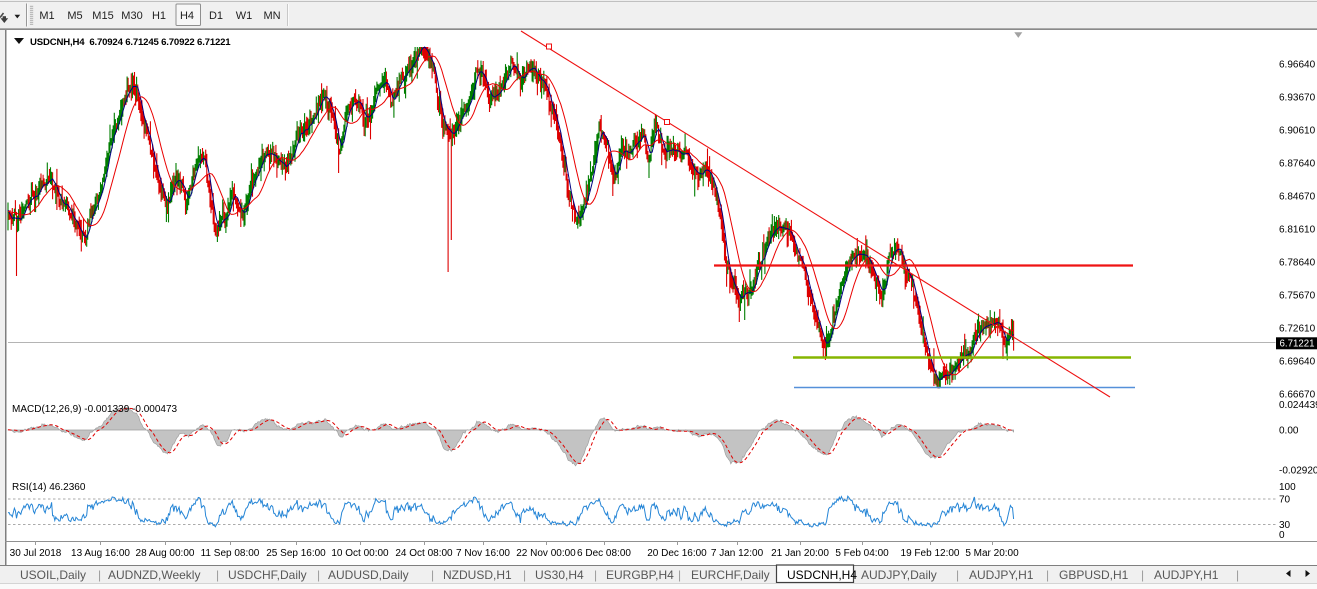  What do you see at coordinates (677, 553) in the screenshot?
I see `svg-text: 20 Dec 16:00` at bounding box center [677, 553].